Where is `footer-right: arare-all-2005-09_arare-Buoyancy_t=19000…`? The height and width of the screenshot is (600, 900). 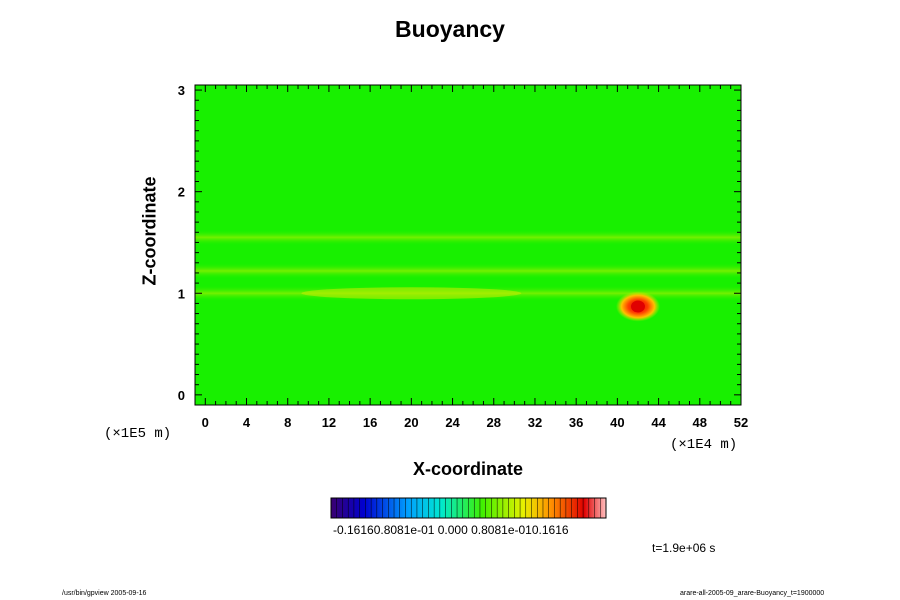 footer-right: arare-all-2005-09_arare-Buoyancy_t=19000… is located at coordinates (752, 593).